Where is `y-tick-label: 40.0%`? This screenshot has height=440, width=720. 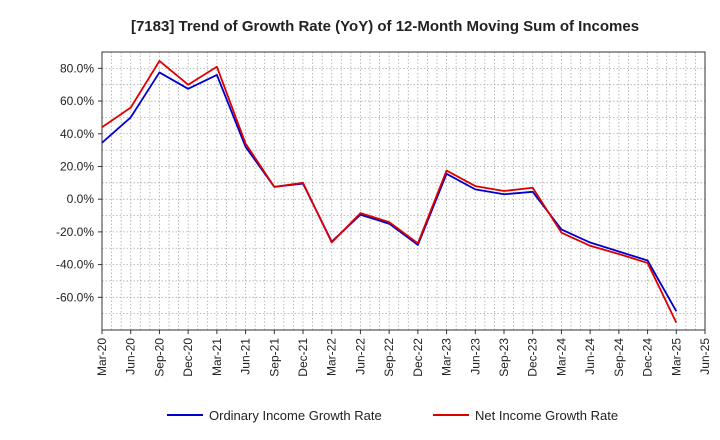
y-tick-label: 40.0% is located at coordinates (77, 134).